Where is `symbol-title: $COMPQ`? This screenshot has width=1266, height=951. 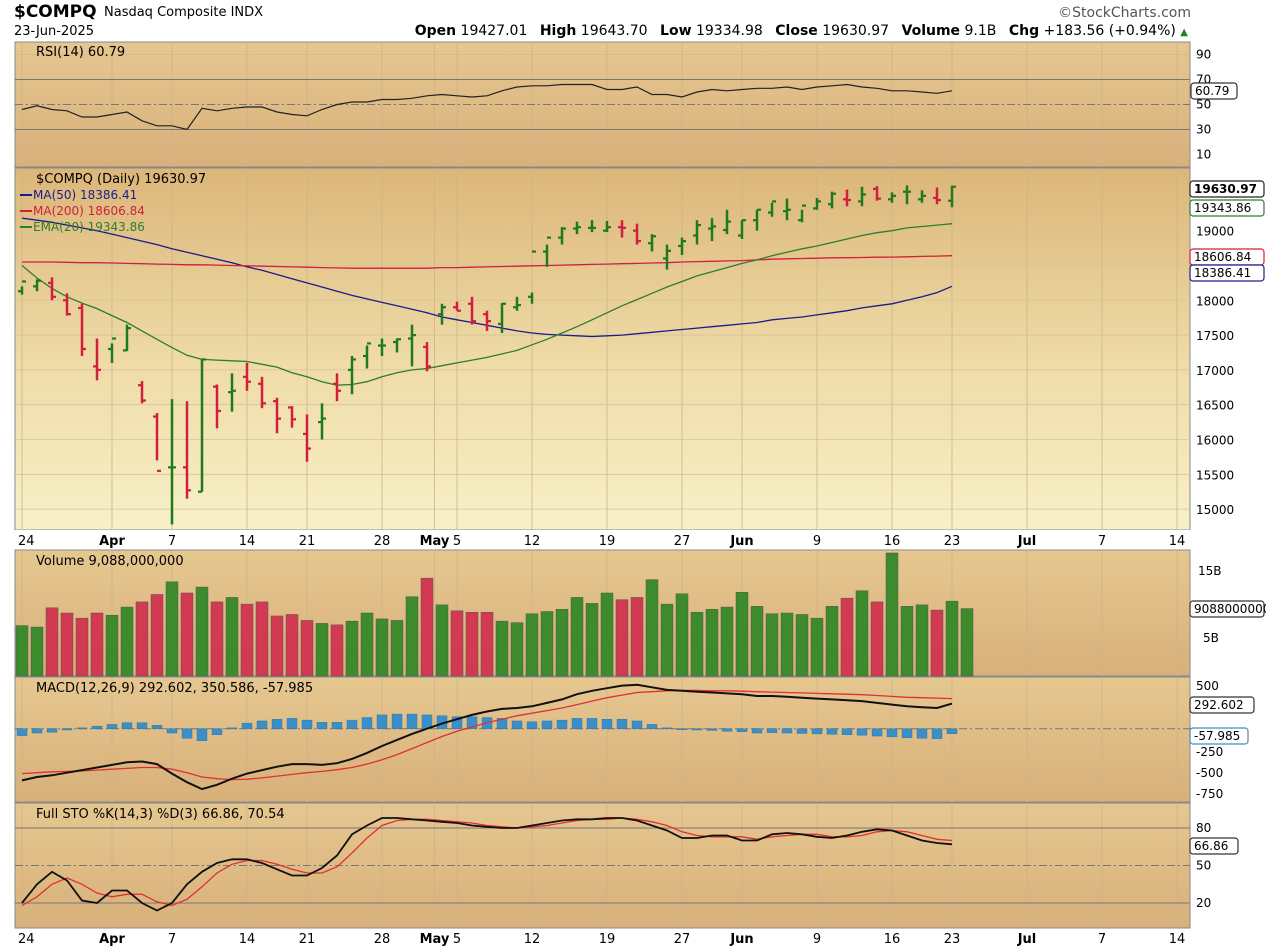
symbol-title: $COMPQ is located at coordinates (55, 12).